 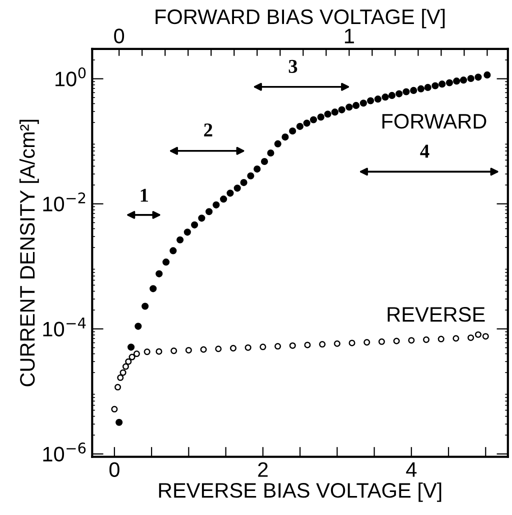 I want to click on x-tick-label: 4, so click(x=411, y=469).